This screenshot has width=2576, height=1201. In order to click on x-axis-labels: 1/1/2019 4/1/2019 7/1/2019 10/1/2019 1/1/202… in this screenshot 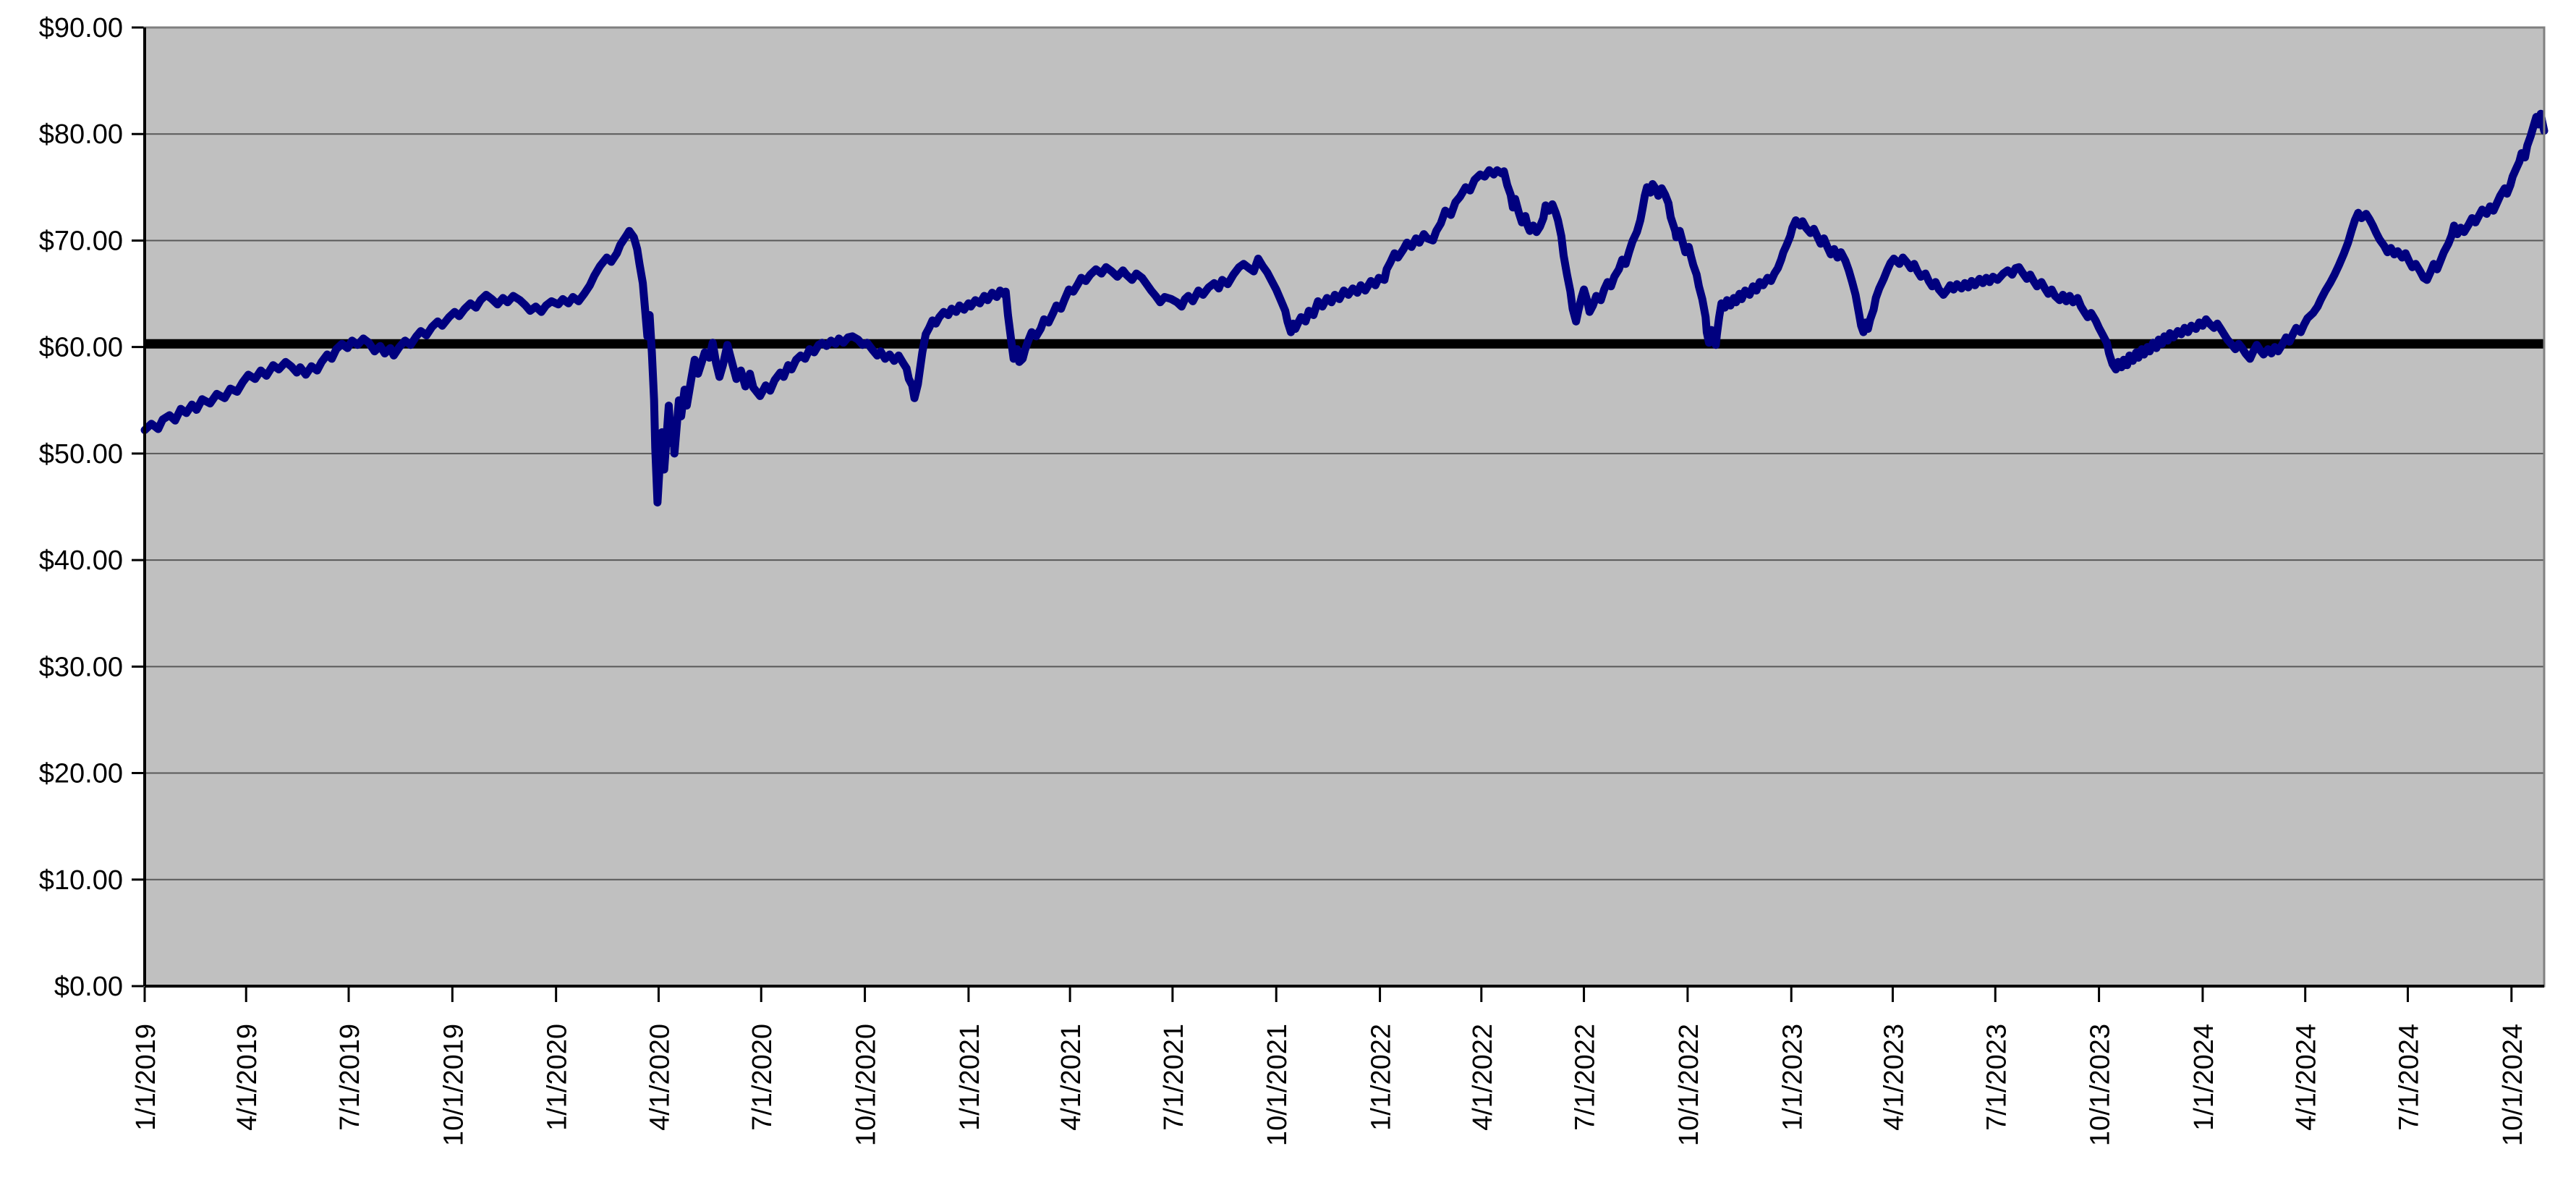, I will do `click(1329, 1085)`.